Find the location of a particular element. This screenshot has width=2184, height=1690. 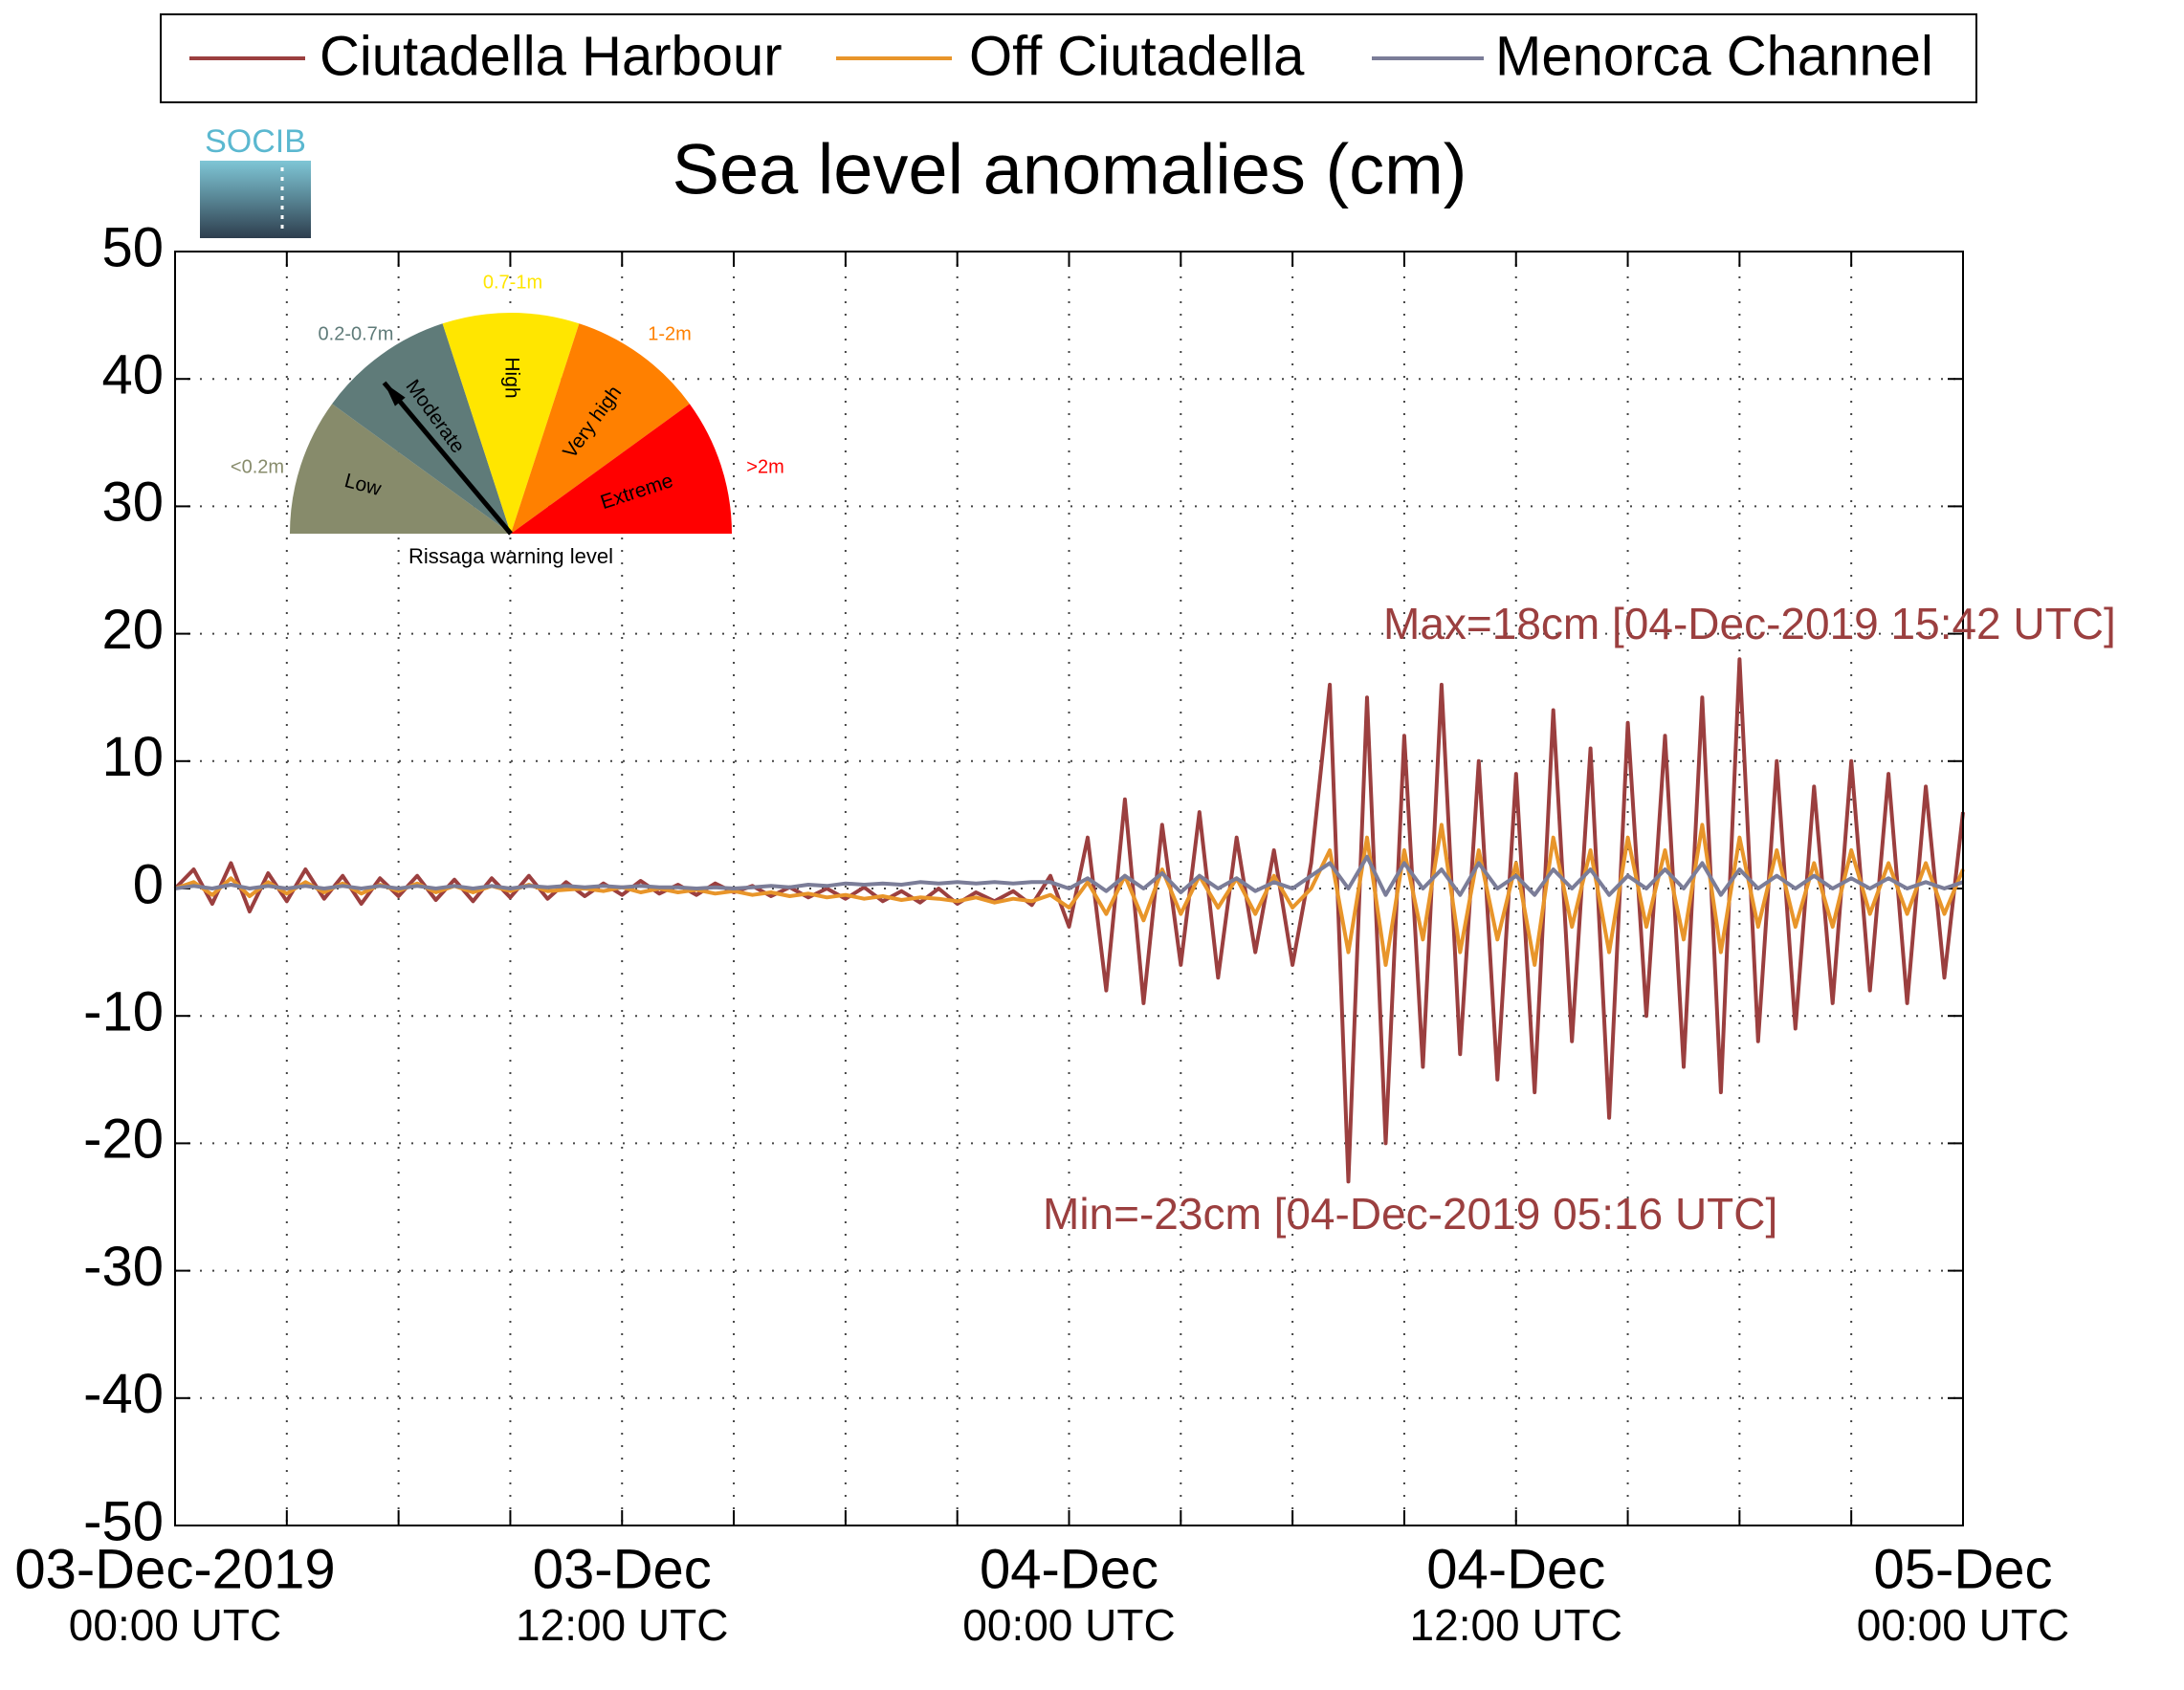

chart-title: Sea level anomalies (cm) is located at coordinates (1070, 170).